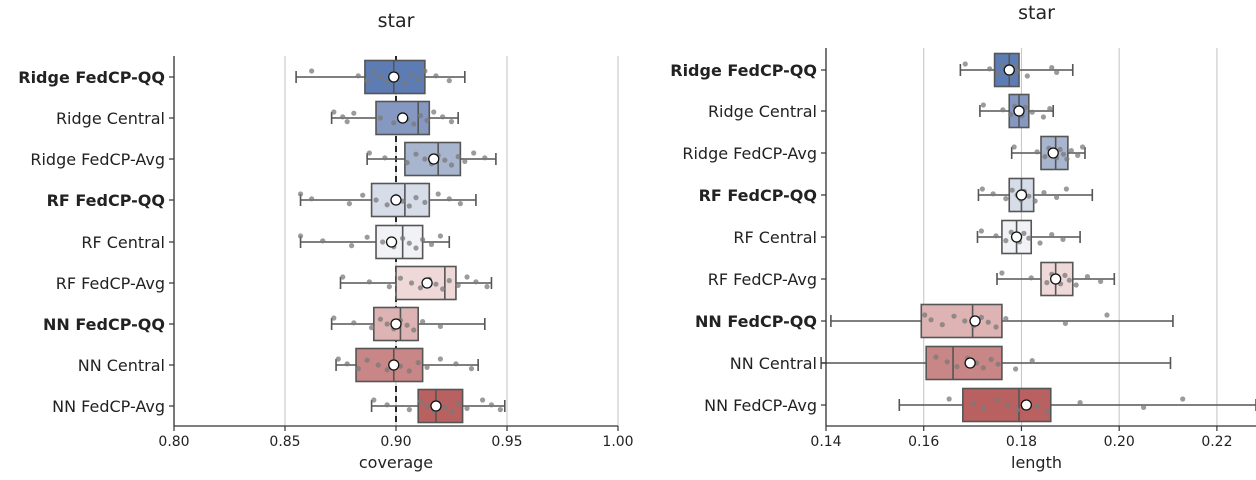 This screenshot has width=1256, height=480. Describe the element at coordinates (749, 153) in the screenshot. I see `category-label: Ridge FedCP-Avg` at that location.